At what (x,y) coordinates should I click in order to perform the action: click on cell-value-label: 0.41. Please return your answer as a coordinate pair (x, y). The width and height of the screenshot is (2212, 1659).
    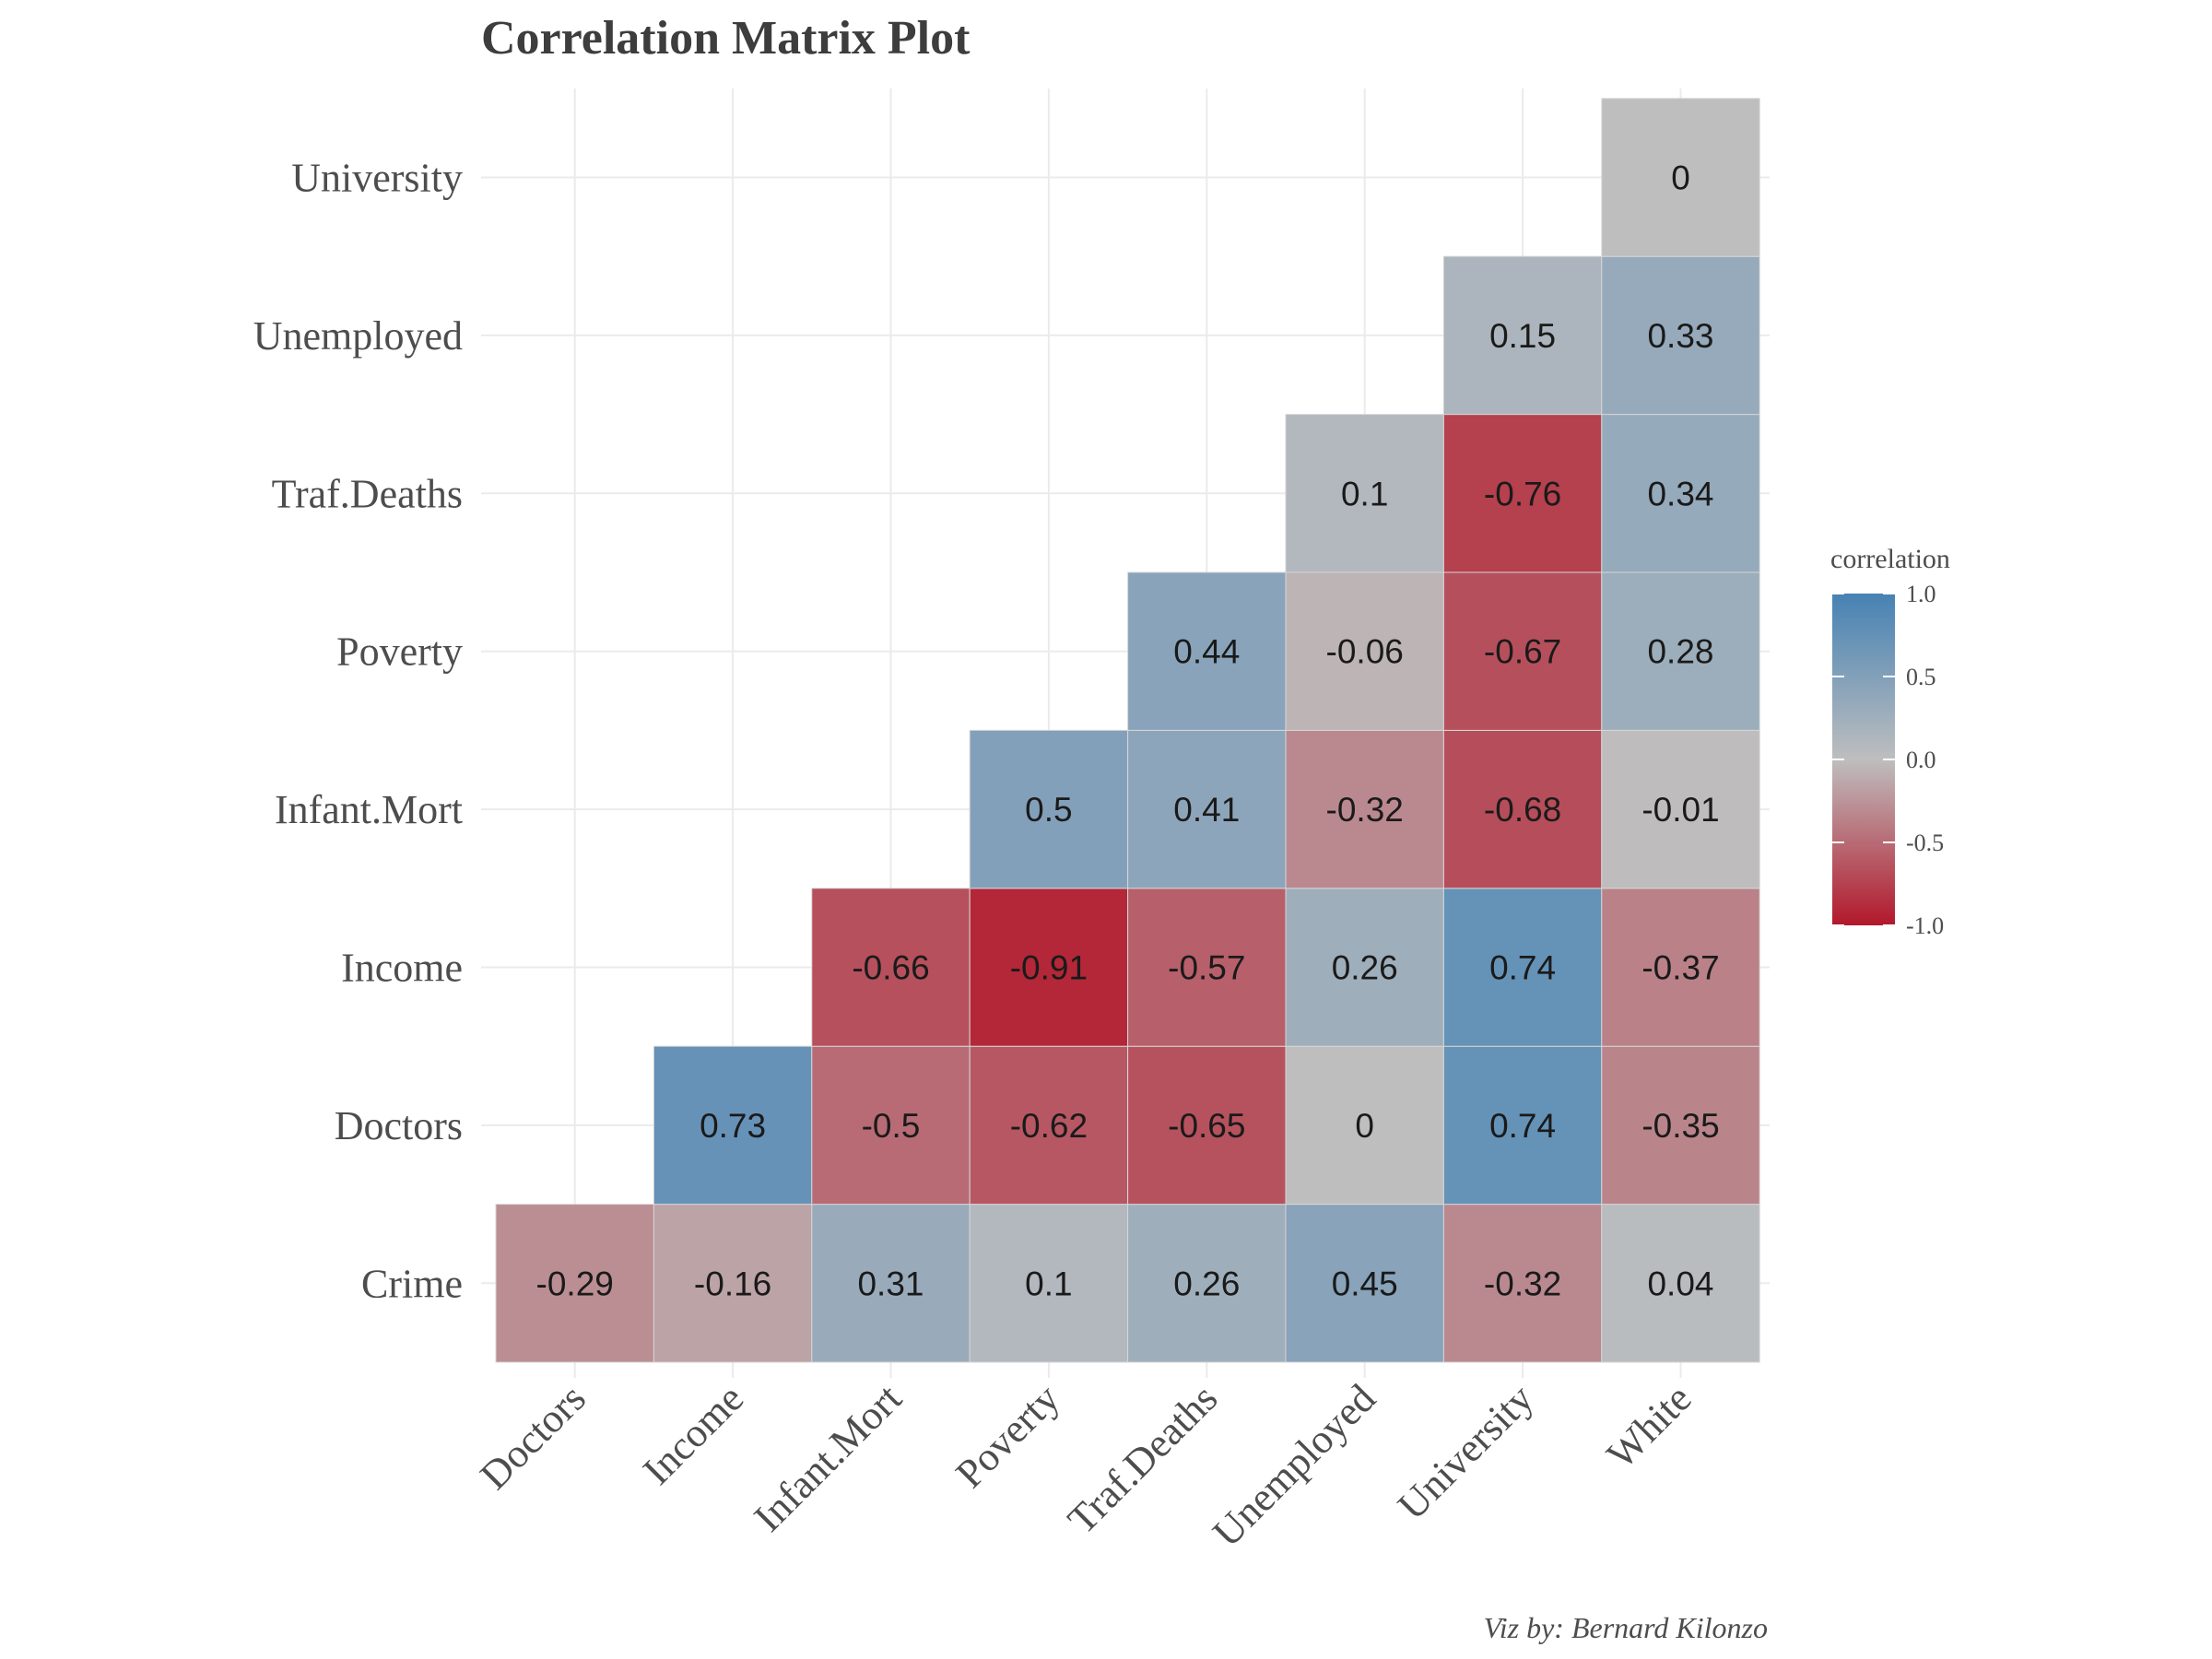
    Looking at the image, I should click on (1206, 810).